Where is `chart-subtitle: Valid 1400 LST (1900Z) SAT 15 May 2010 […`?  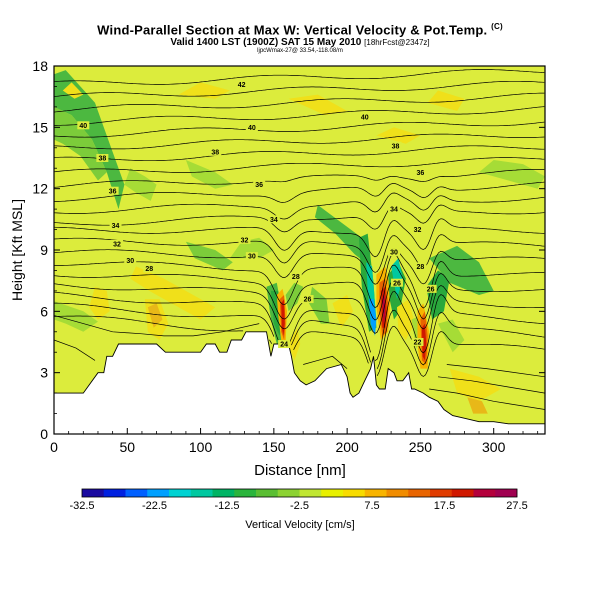 chart-subtitle: Valid 1400 LST (1900Z) SAT 15 May 2010 [… is located at coordinates (300, 42).